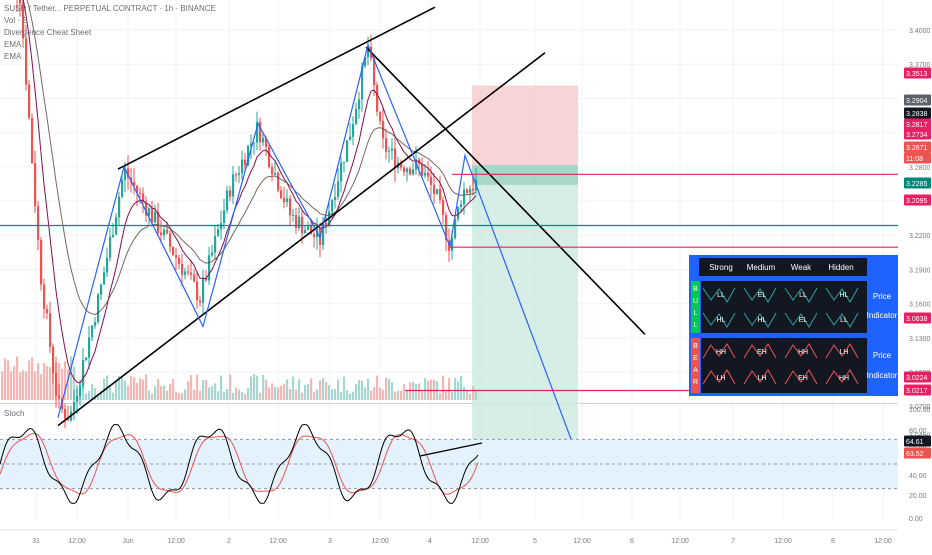 This screenshot has height=555, width=932. I want to click on bear-row-tag, so click(695, 365).